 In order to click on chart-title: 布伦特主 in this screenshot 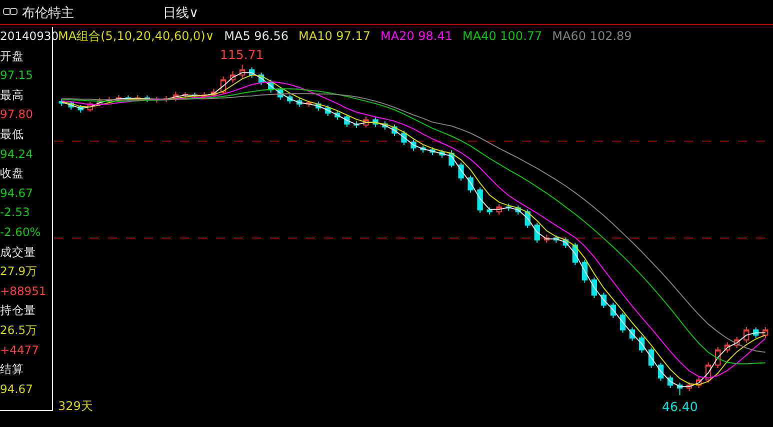, I will do `click(48, 13)`.